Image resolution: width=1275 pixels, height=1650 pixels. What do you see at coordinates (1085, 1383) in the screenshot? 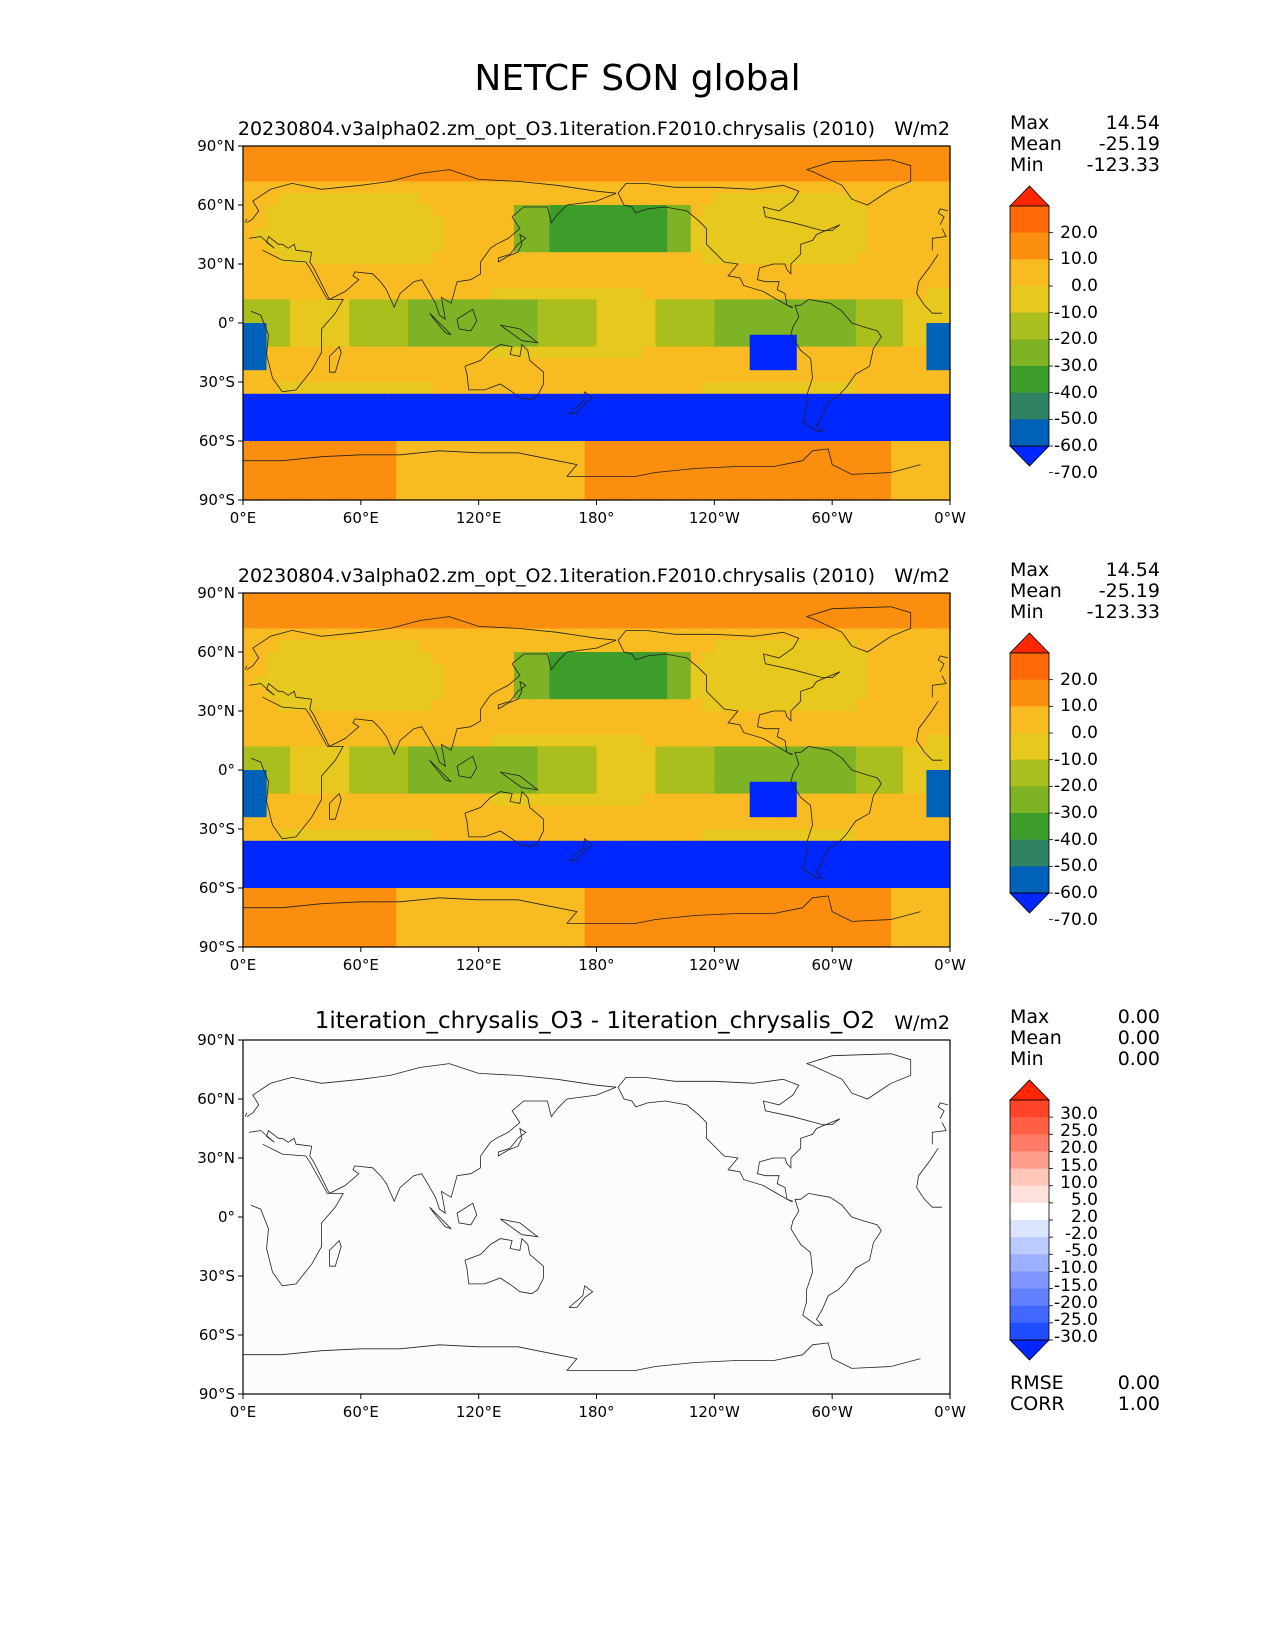
I see `stat-row: RMSE 0.00` at bounding box center [1085, 1383].